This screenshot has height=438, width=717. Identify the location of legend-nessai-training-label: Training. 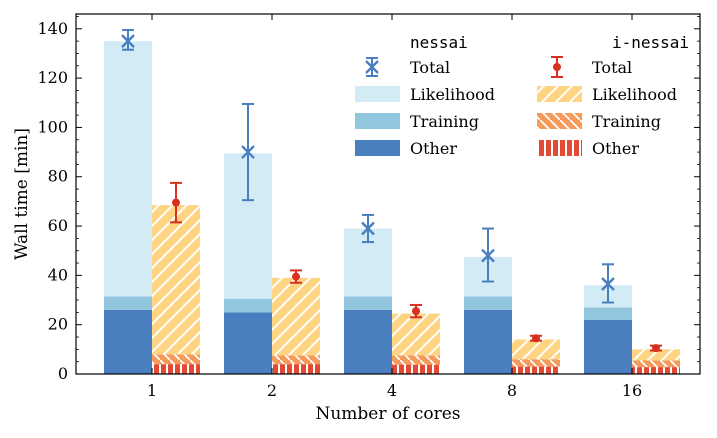
(444, 121).